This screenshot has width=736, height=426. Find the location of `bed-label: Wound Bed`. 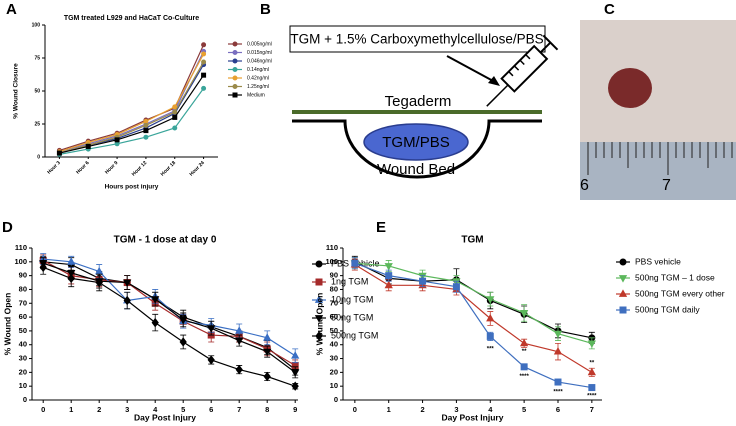

bed-label: Wound Bed is located at coordinates (416, 169).